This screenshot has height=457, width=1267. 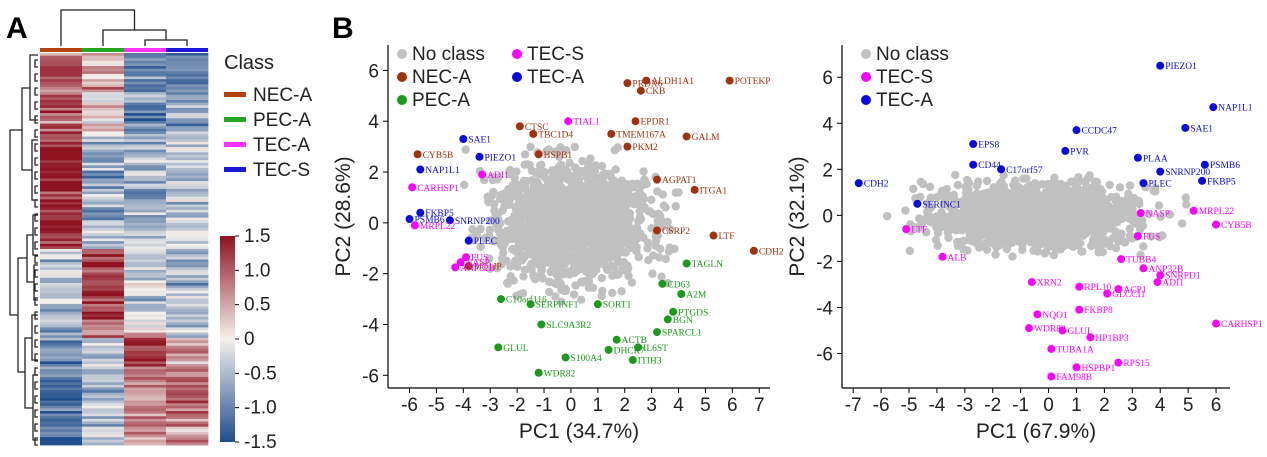 What do you see at coordinates (732, 405) in the screenshot?
I see `x-tick-label: 6` at bounding box center [732, 405].